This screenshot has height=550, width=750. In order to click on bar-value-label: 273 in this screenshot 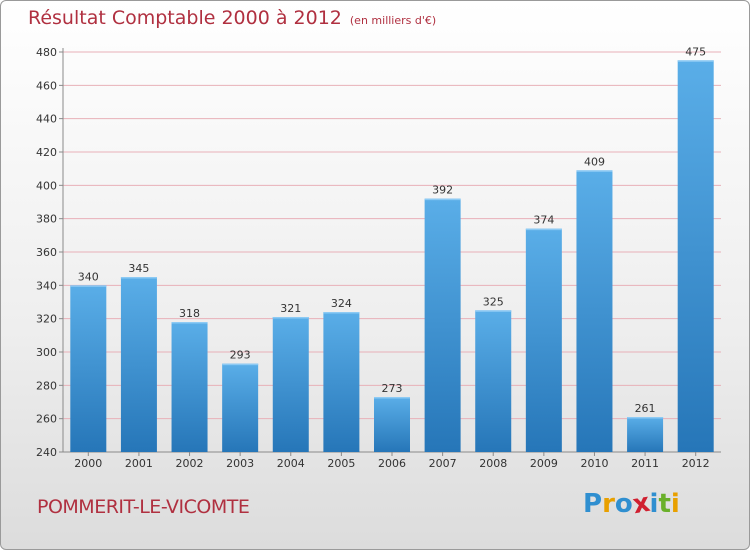, I will do `click(392, 388)`.